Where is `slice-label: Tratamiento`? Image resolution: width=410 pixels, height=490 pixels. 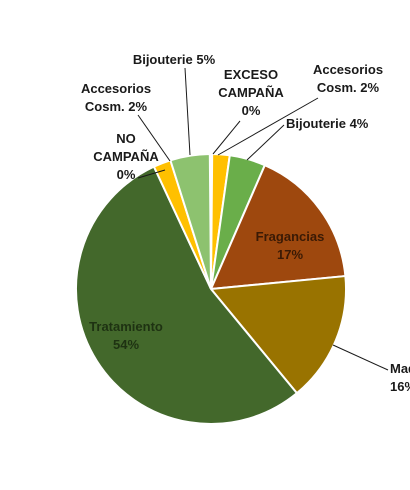 slice-label: Tratamiento is located at coordinates (126, 326).